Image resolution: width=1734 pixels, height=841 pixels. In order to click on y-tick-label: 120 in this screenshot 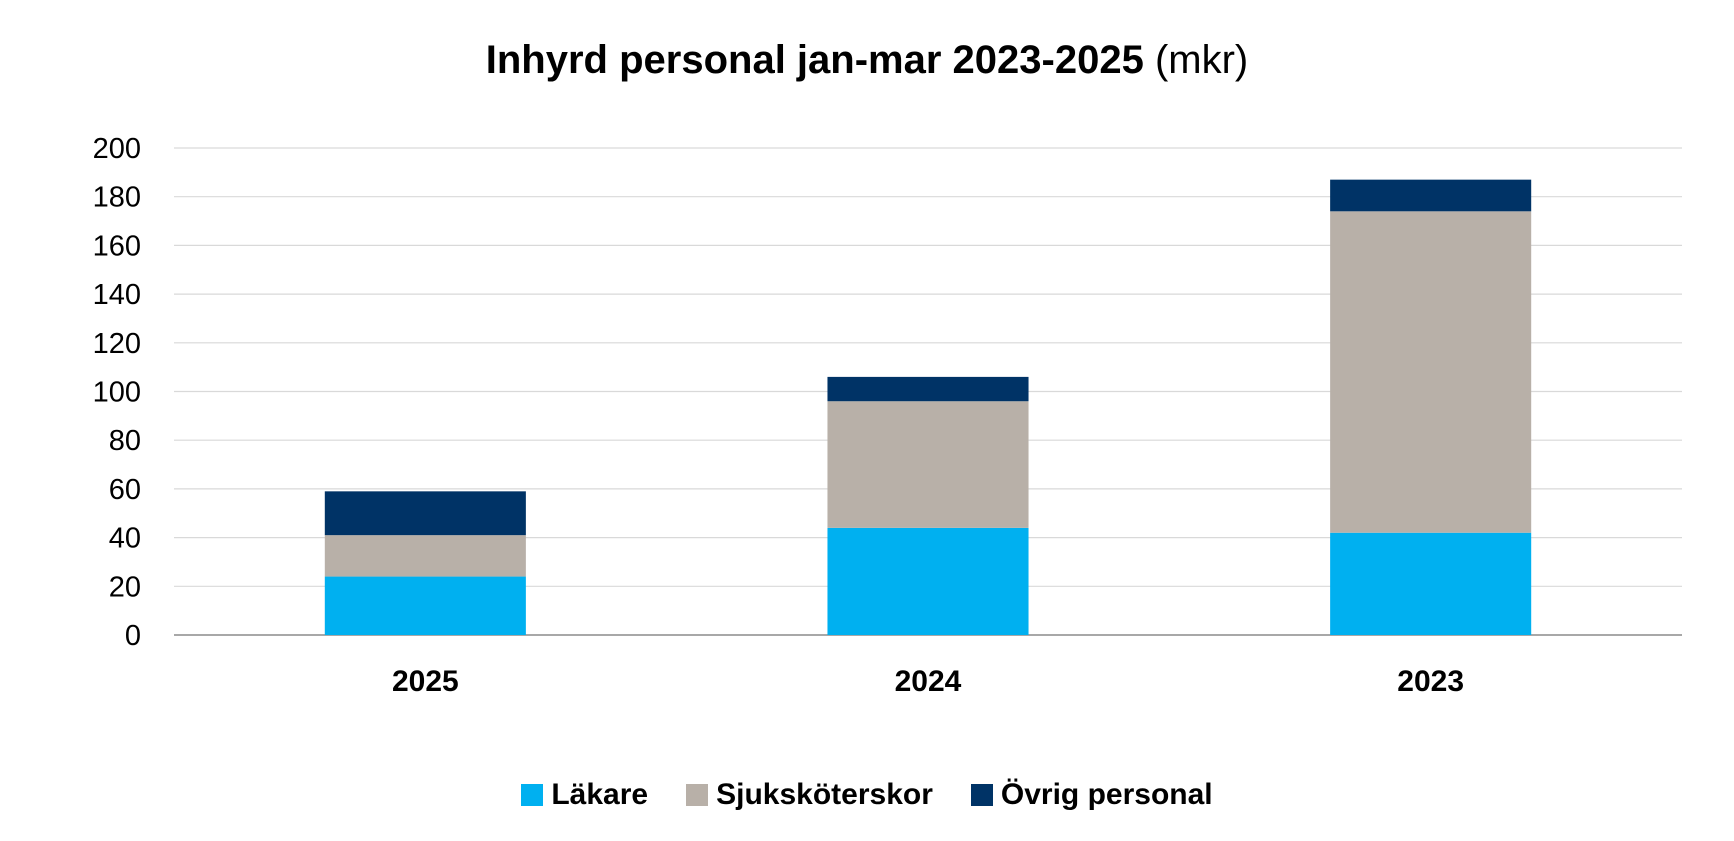, I will do `click(117, 344)`.